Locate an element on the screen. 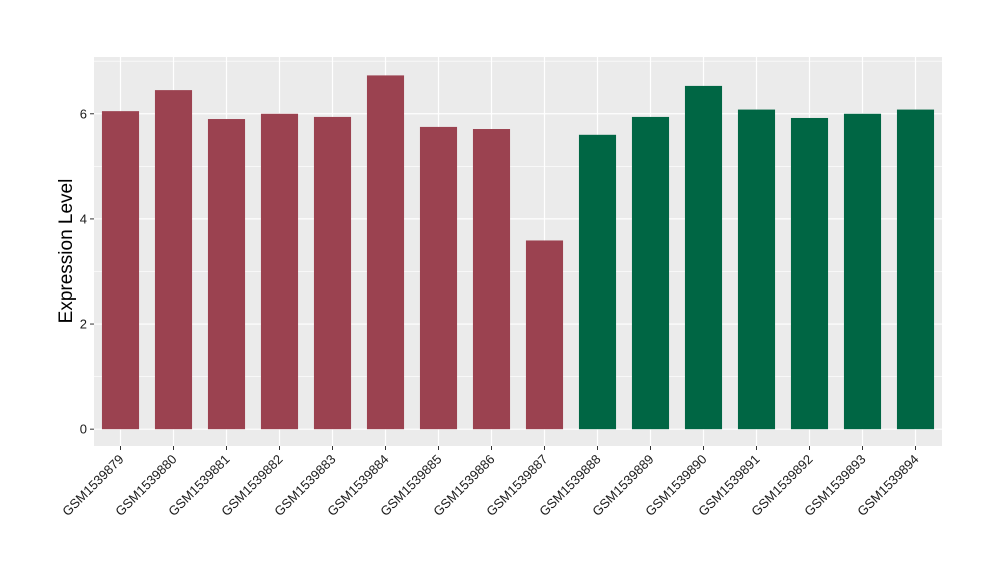 The image size is (1000, 580). bar-GSM1539893 is located at coordinates (862, 271).